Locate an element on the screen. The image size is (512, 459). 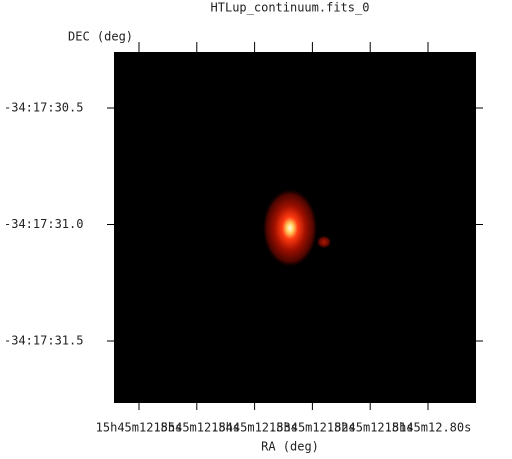
y-tick-label: -34:17:31.0 is located at coordinates (43, 224).